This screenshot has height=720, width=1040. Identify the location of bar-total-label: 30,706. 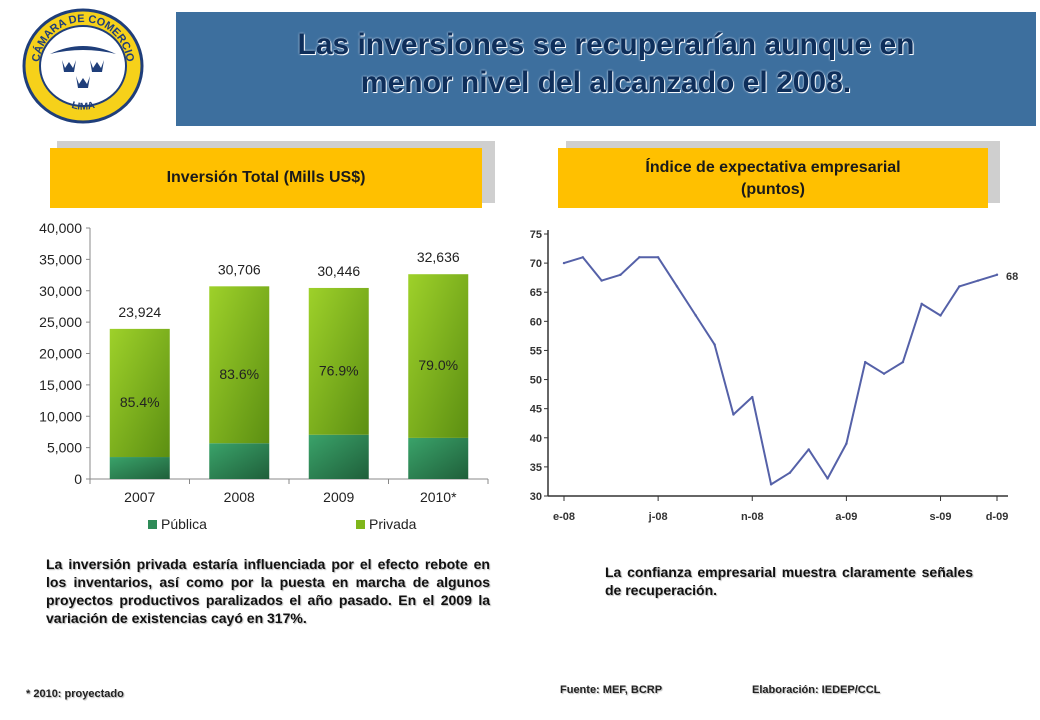
(239, 269).